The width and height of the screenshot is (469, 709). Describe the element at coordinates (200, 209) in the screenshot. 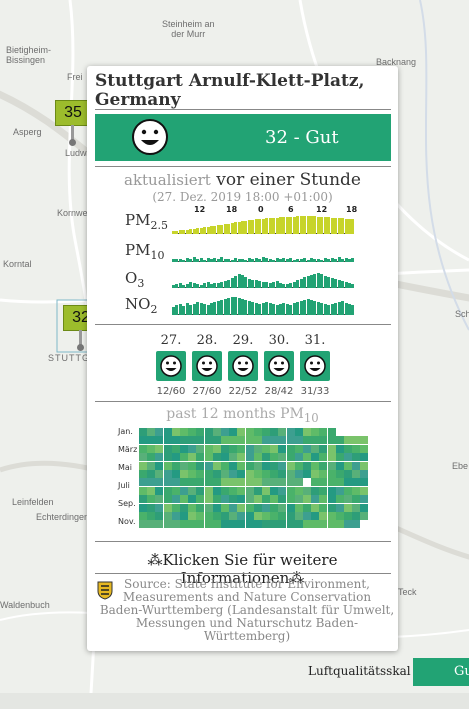

I see `hour-label: 12` at that location.